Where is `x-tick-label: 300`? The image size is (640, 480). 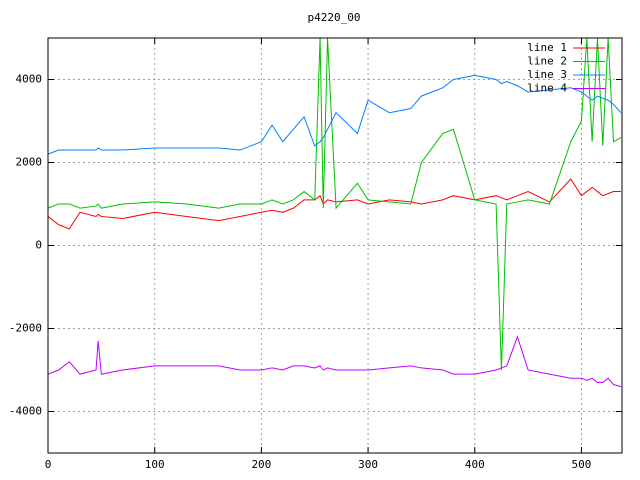
x-tick-label: 300 is located at coordinates (368, 464).